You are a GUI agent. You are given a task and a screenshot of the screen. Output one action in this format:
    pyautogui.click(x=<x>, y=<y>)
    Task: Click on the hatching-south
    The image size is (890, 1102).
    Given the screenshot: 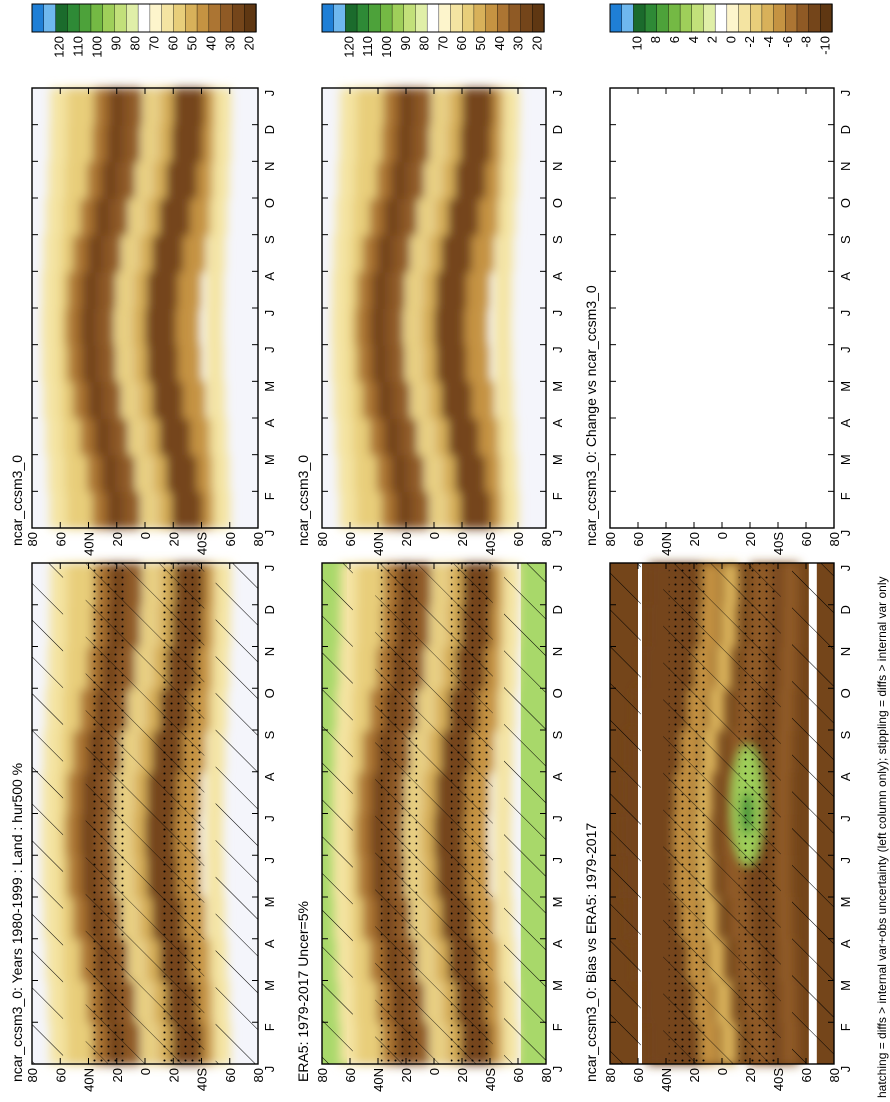 What is the action you would take?
    pyautogui.click(x=525, y=813)
    